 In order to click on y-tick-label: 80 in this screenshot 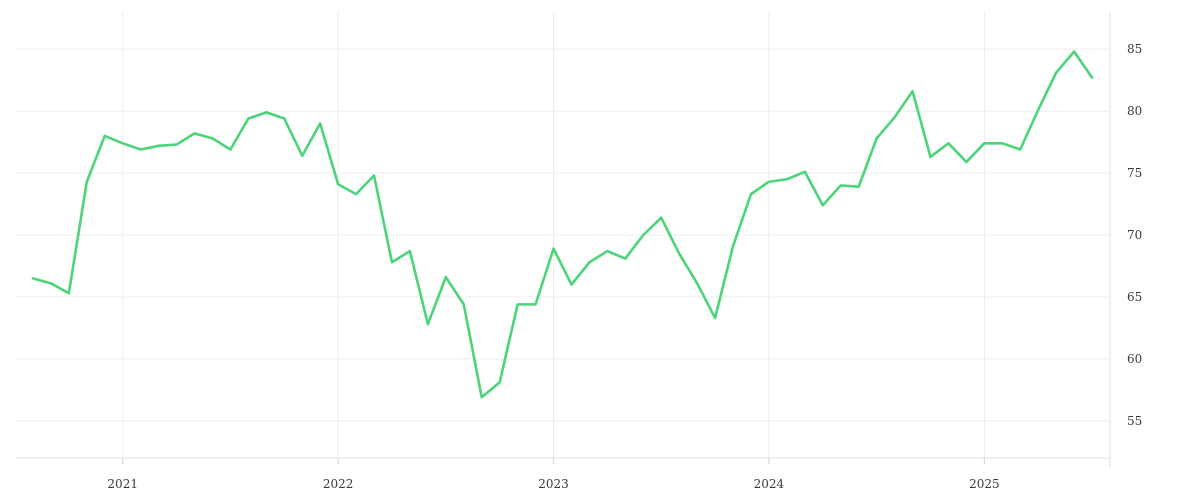, I will do `click(1134, 111)`.